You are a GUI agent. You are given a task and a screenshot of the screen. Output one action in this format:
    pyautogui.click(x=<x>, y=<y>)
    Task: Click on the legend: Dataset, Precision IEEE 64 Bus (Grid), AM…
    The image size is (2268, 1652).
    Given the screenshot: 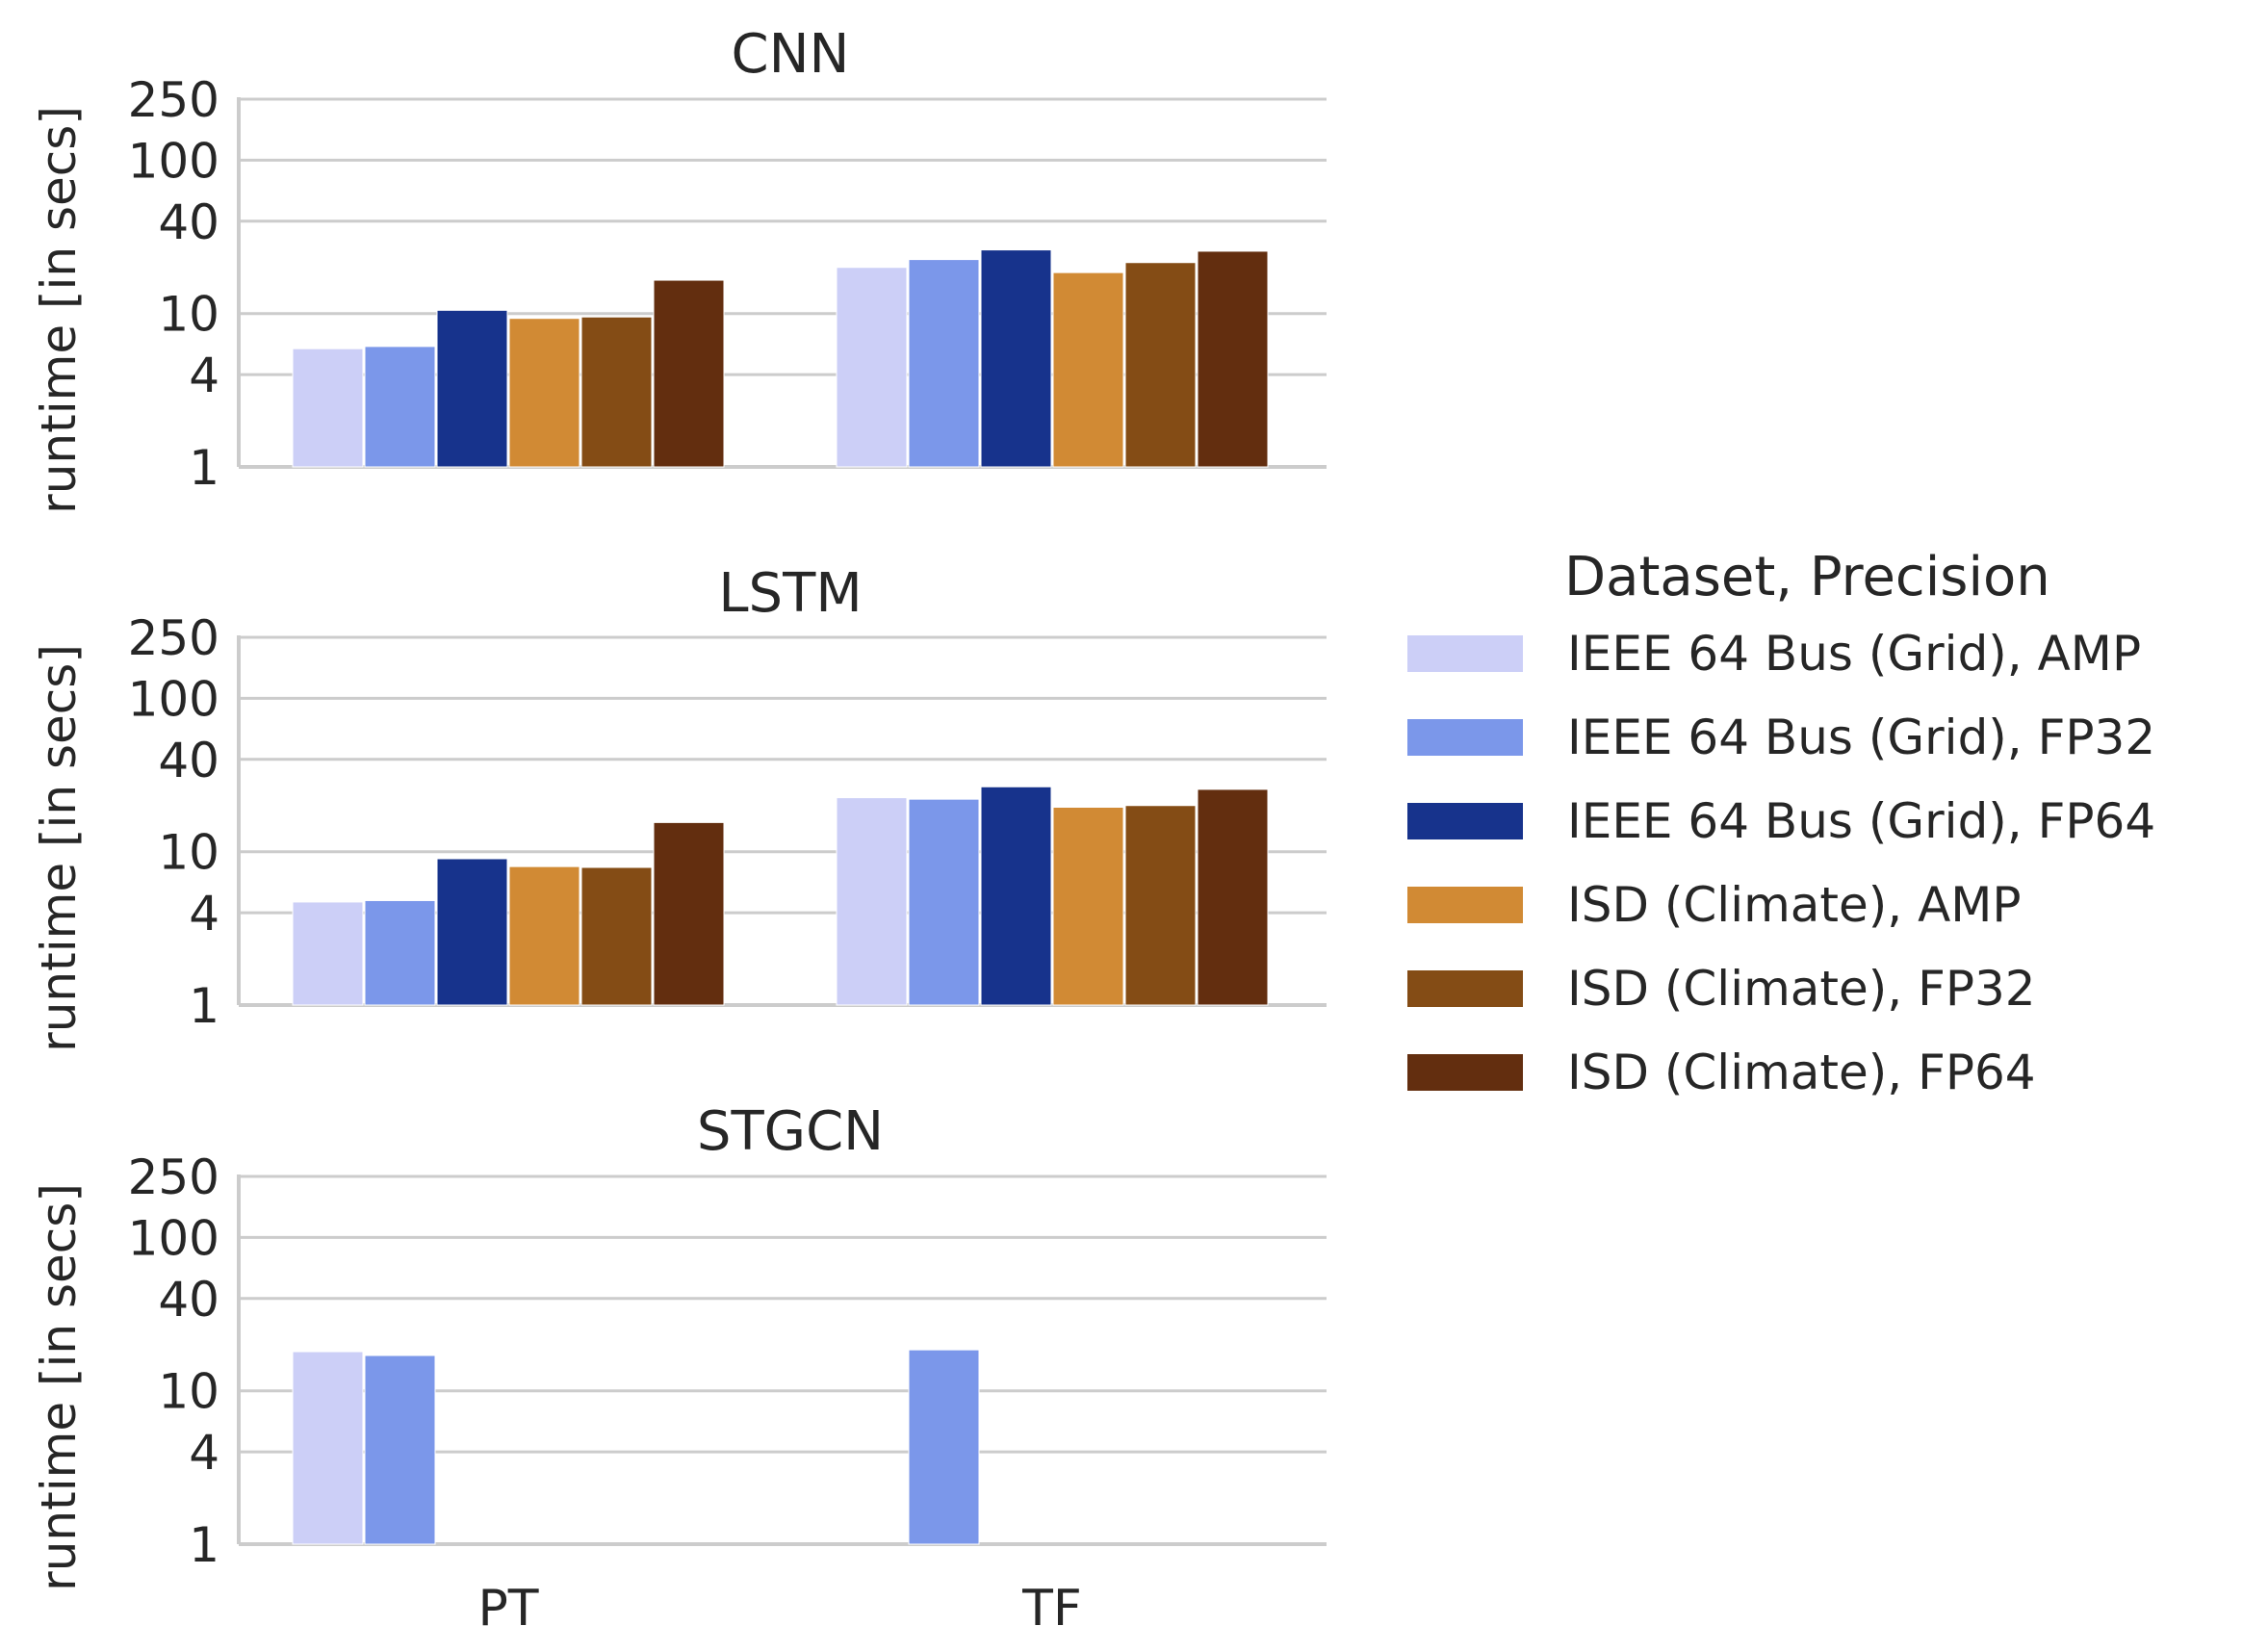 What is the action you would take?
    pyautogui.click(x=1781, y=823)
    